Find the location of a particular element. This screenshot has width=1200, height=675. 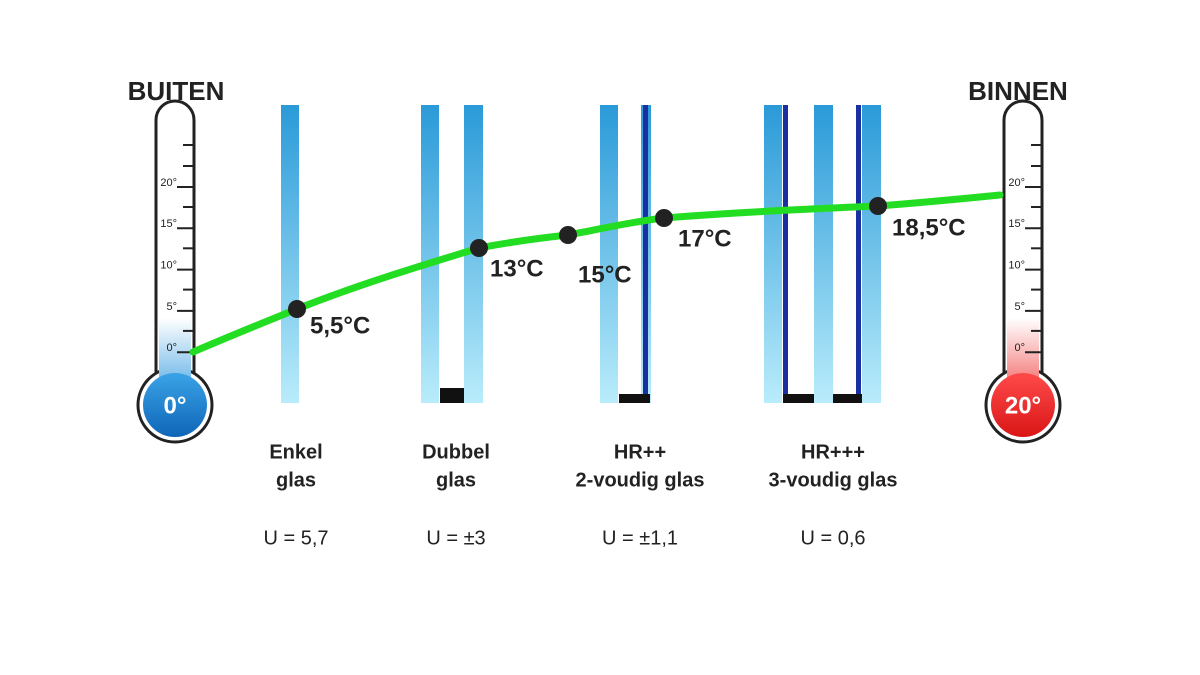

bulb-label: 20° is located at coordinates (1023, 405).